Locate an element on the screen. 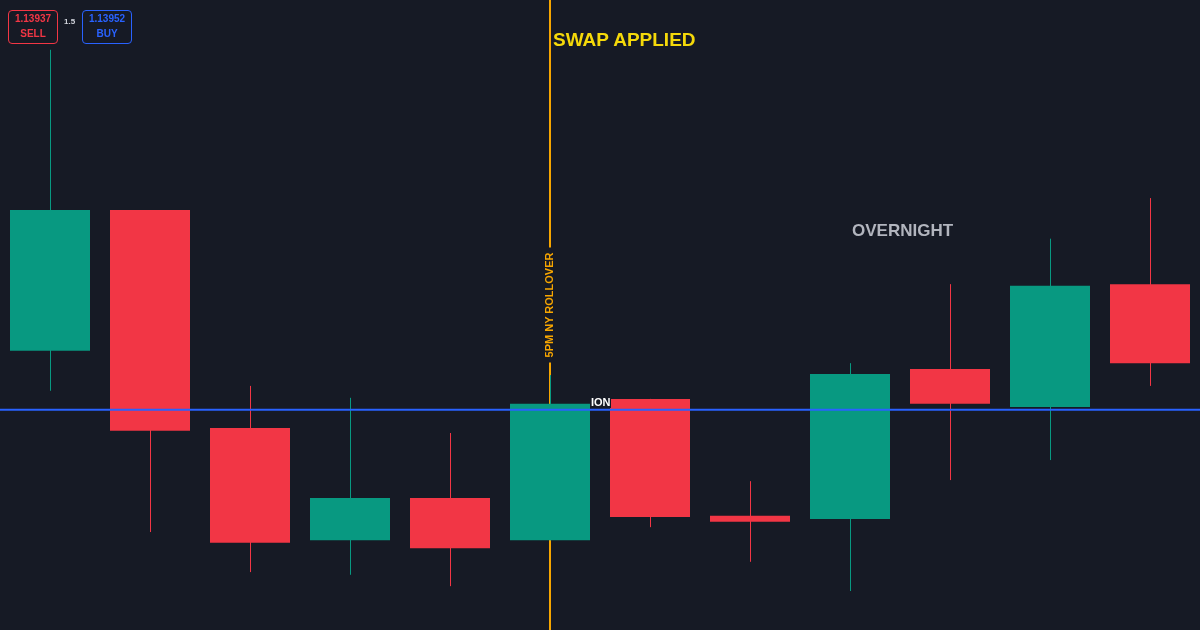  candlestick is located at coordinates (750, 521).